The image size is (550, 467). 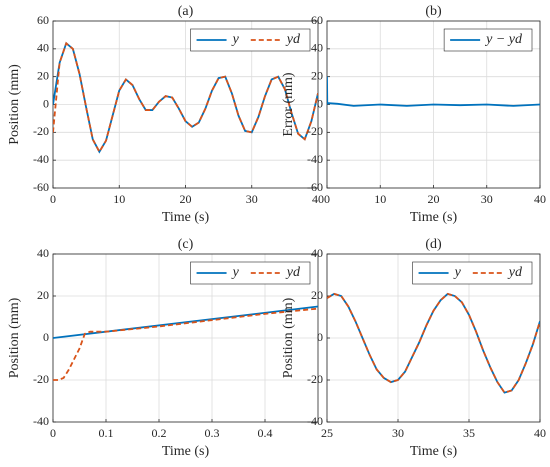 What do you see at coordinates (469, 433) in the screenshot?
I see `x-tick-label: 35` at bounding box center [469, 433].